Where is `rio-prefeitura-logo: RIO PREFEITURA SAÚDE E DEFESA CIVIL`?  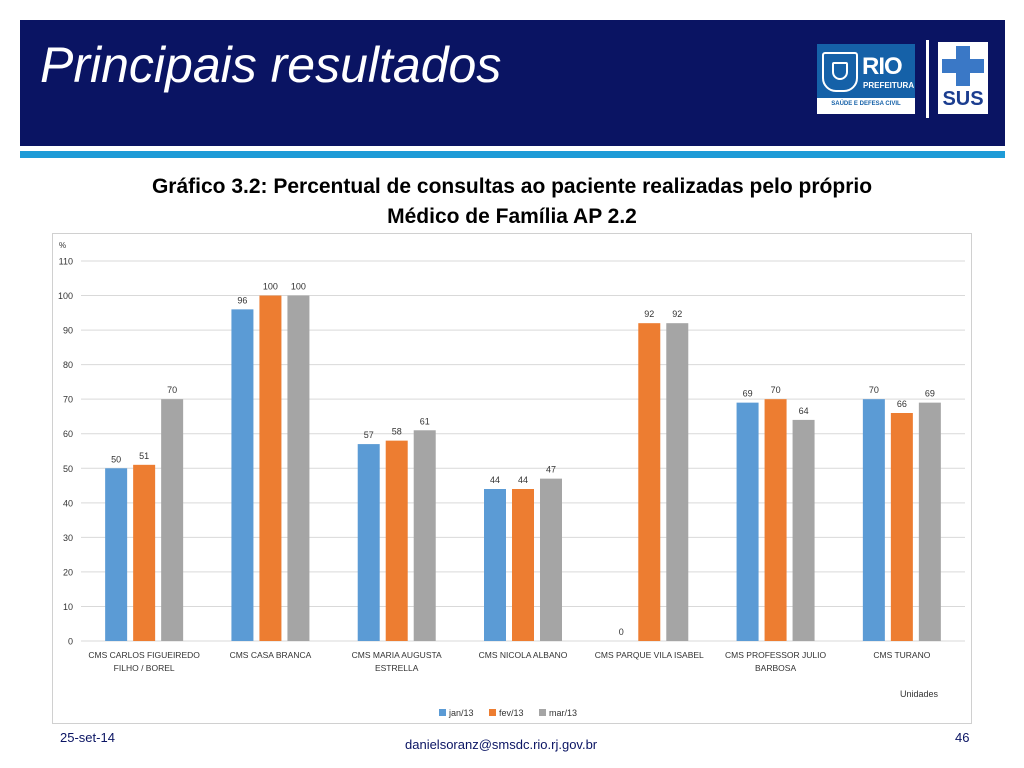 rio-prefeitura-logo: RIO PREFEITURA SAÚDE E DEFESA CIVIL is located at coordinates (866, 79).